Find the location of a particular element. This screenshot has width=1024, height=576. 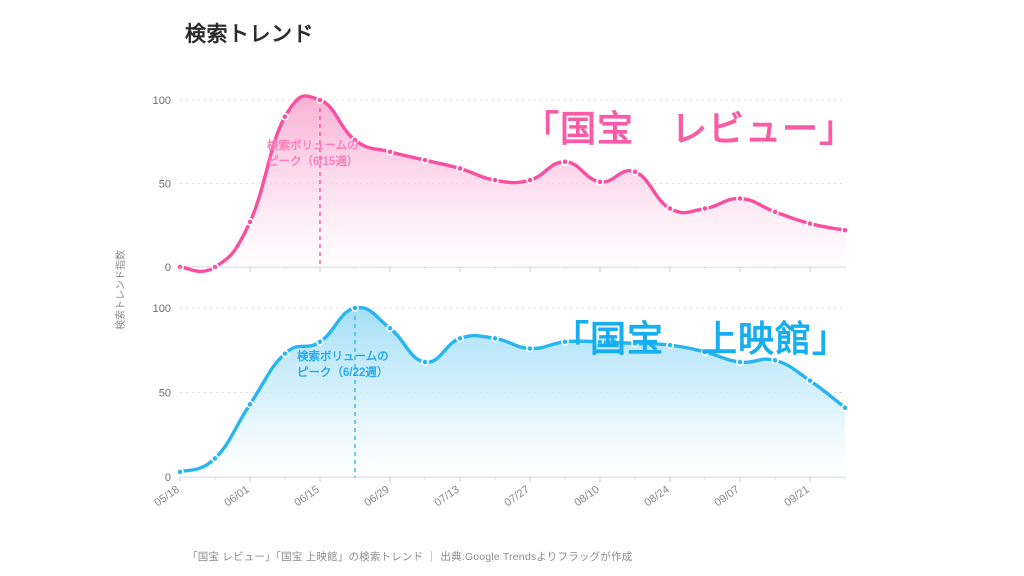

y-axis-title-text: 検索トレンド指数 is located at coordinates (120, 290).